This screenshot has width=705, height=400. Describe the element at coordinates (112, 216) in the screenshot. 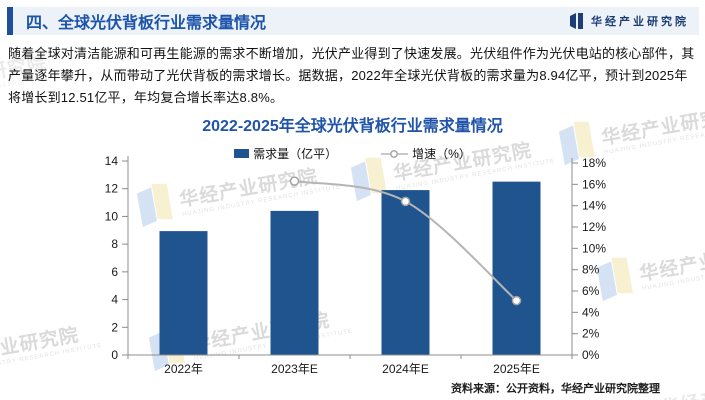

I see `left-axis-label: 10` at that location.